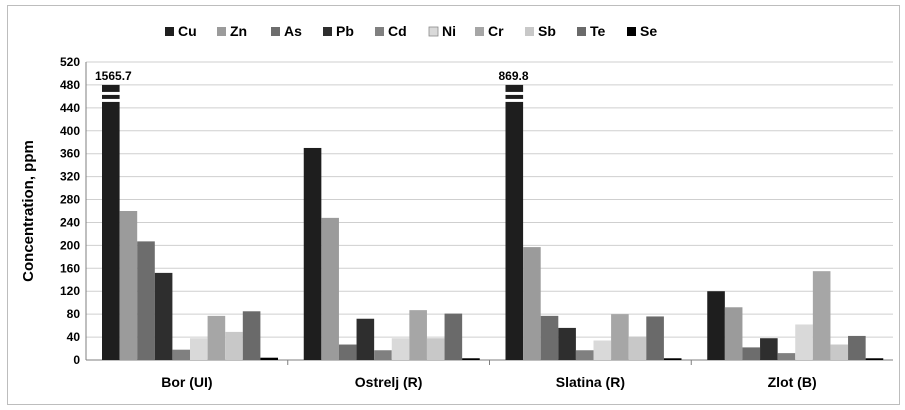 The width and height of the screenshot is (905, 410). I want to click on legend-swatch-ni, so click(433, 31).